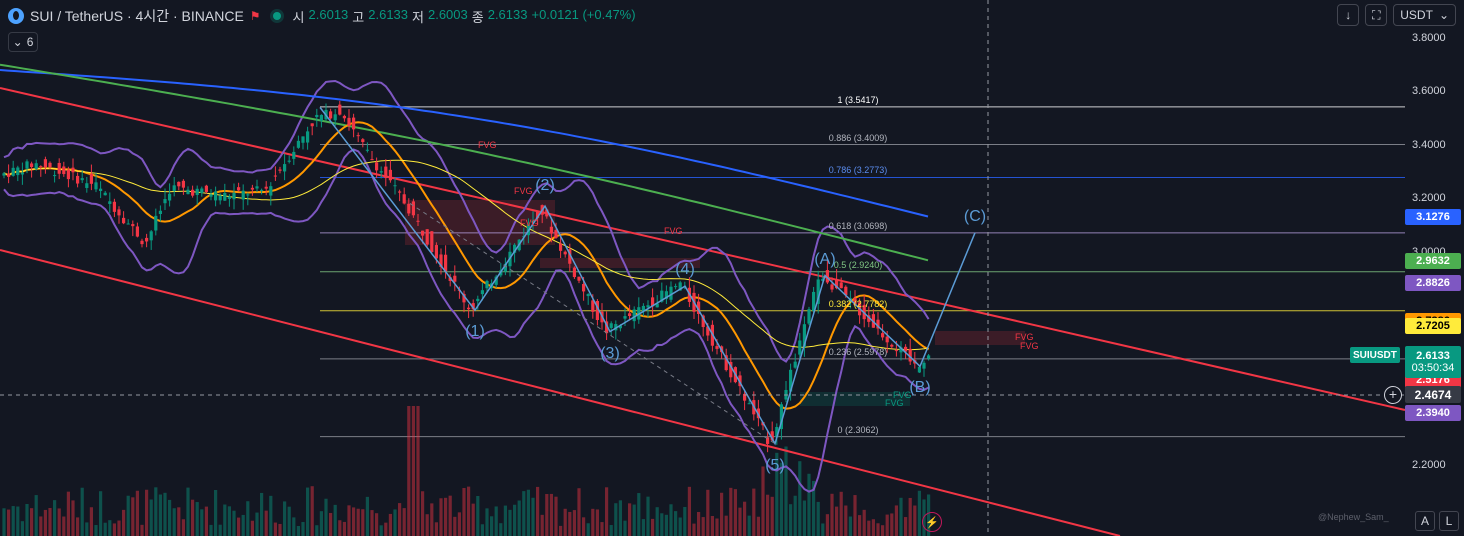  Describe the element at coordinates (1376, 15) in the screenshot. I see `fullscreen-icon: ⛶` at that location.